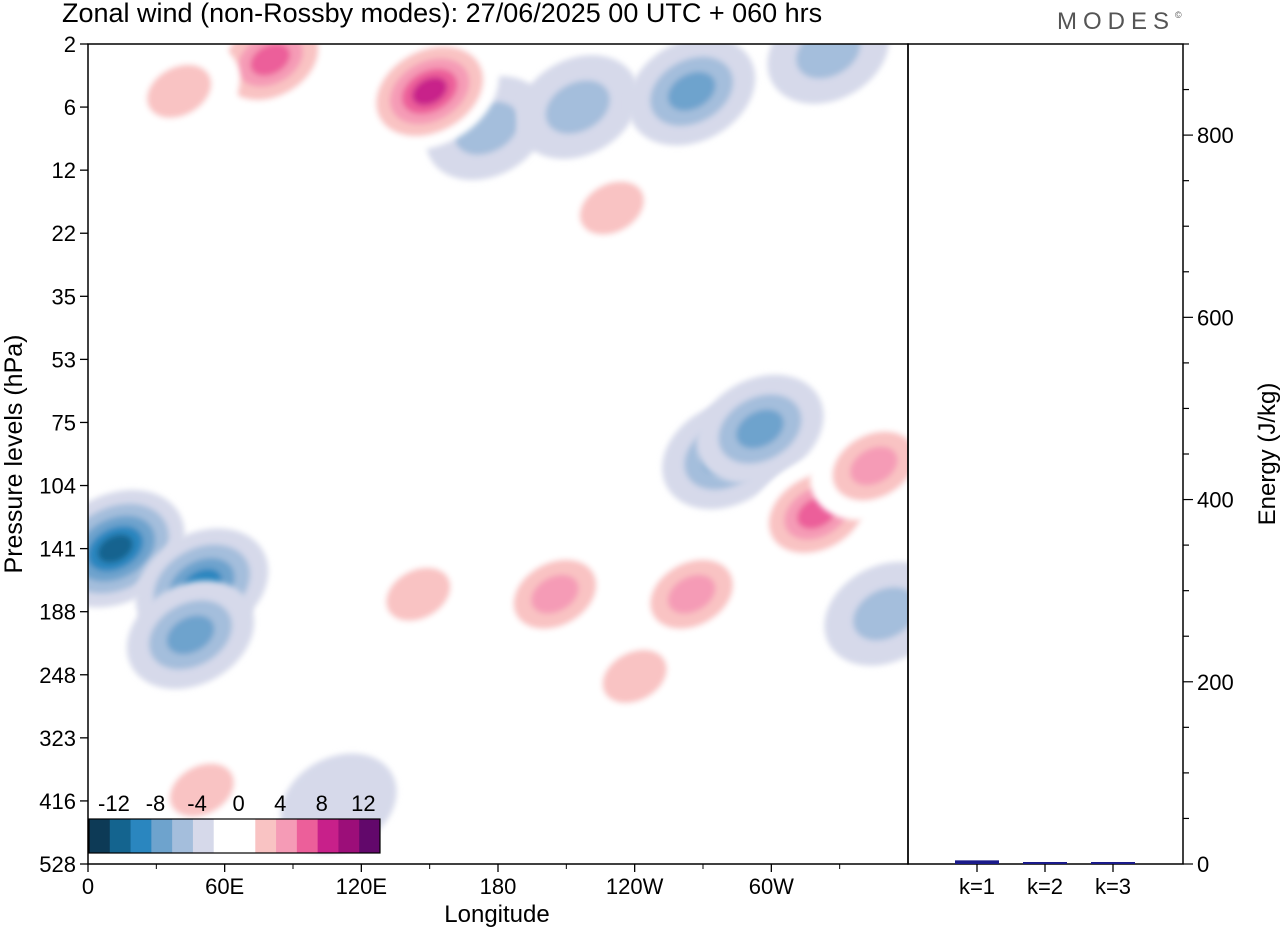 This screenshot has height=930, width=1280. What do you see at coordinates (224, 886) in the screenshot?
I see `x-tick-label: 60E` at bounding box center [224, 886].